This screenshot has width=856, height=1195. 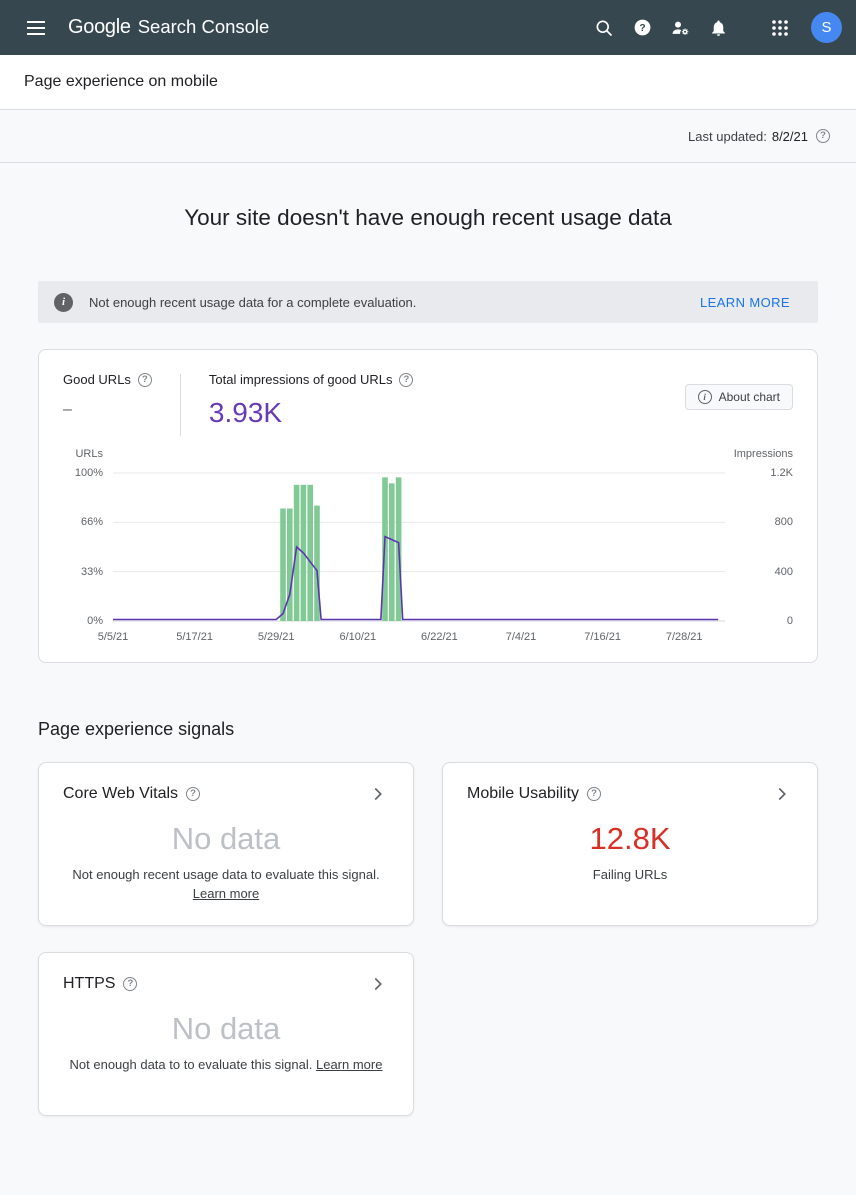 What do you see at coordinates (130, 984) in the screenshot?
I see `https-help-icon: ?` at bounding box center [130, 984].